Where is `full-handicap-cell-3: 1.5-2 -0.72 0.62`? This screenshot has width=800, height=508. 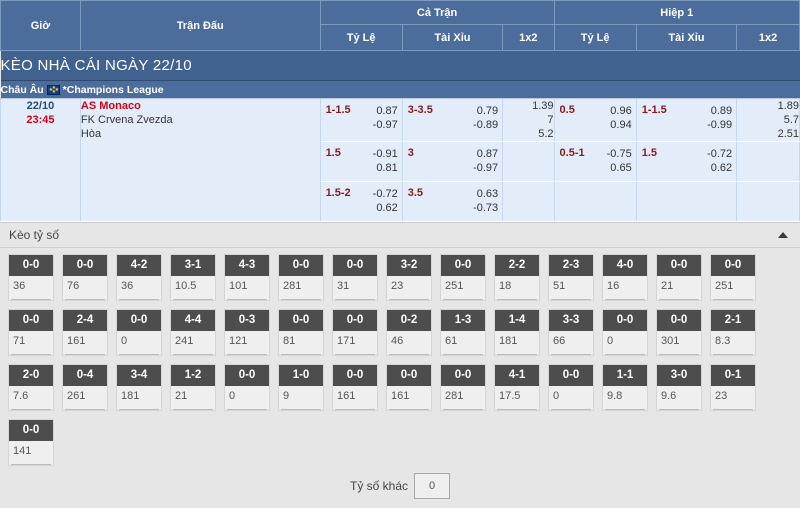
full-handicap-cell-3: 1.5-2 -0.72 0.62 is located at coordinates (361, 201).